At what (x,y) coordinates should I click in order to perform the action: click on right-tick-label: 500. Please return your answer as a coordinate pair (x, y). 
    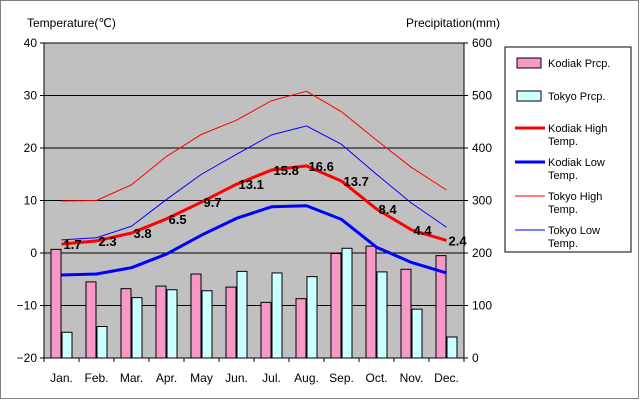
    Looking at the image, I should click on (482, 96).